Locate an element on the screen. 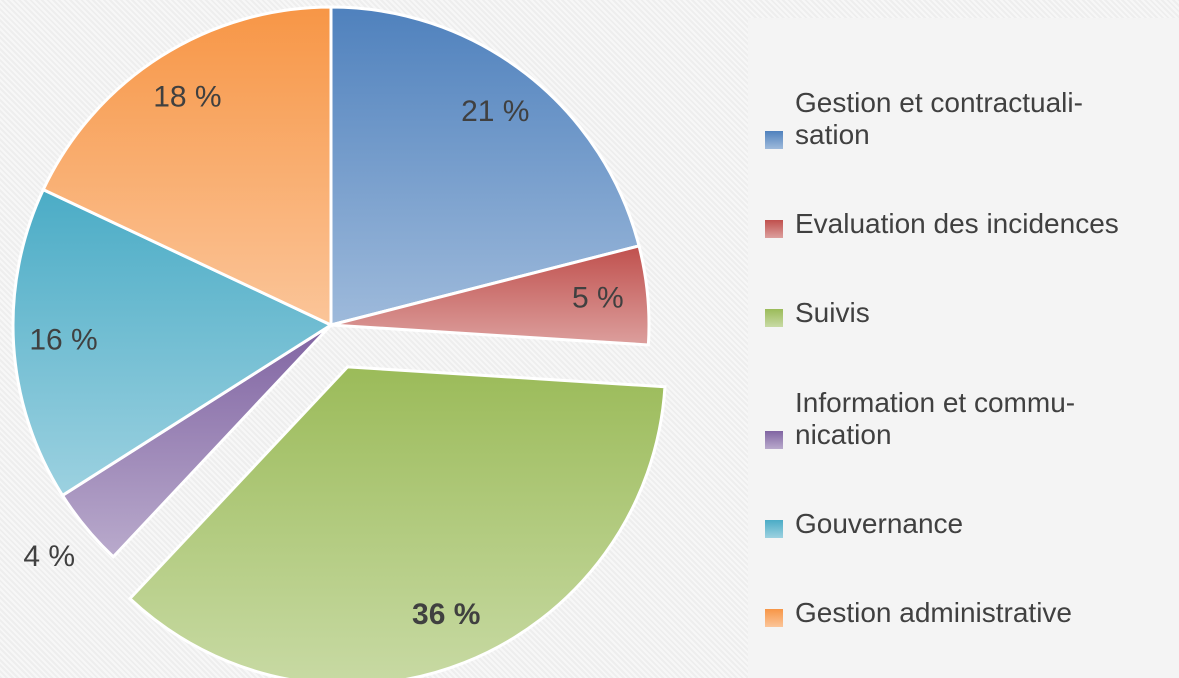 Image resolution: width=1179 pixels, height=678 pixels. legend-item: Information et commu- nication is located at coordinates (963, 419).